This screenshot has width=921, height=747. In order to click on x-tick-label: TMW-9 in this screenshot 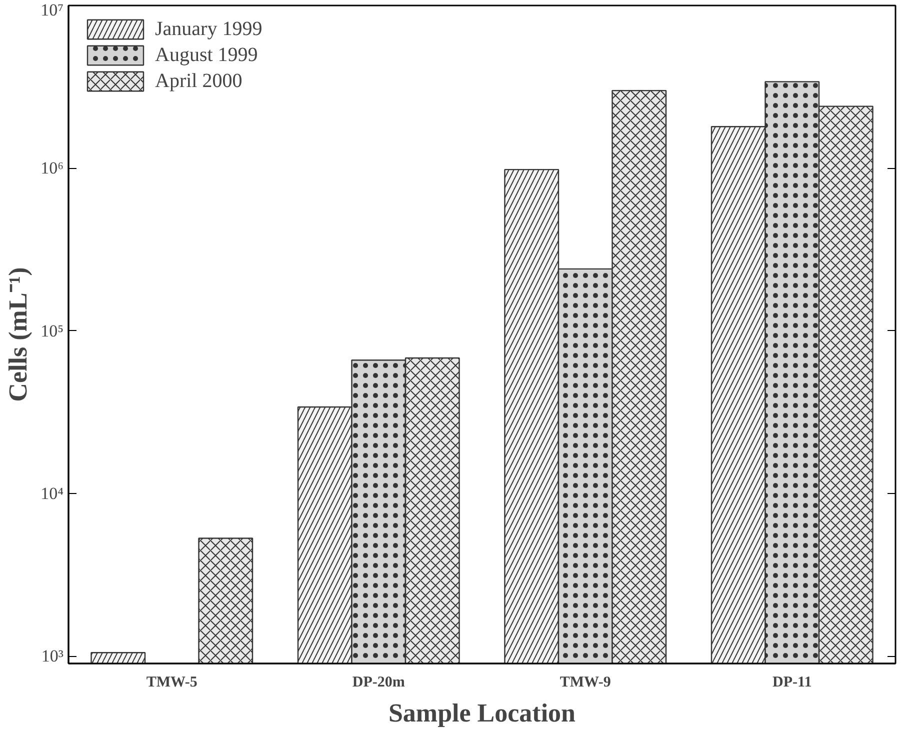, I will do `click(585, 682)`.